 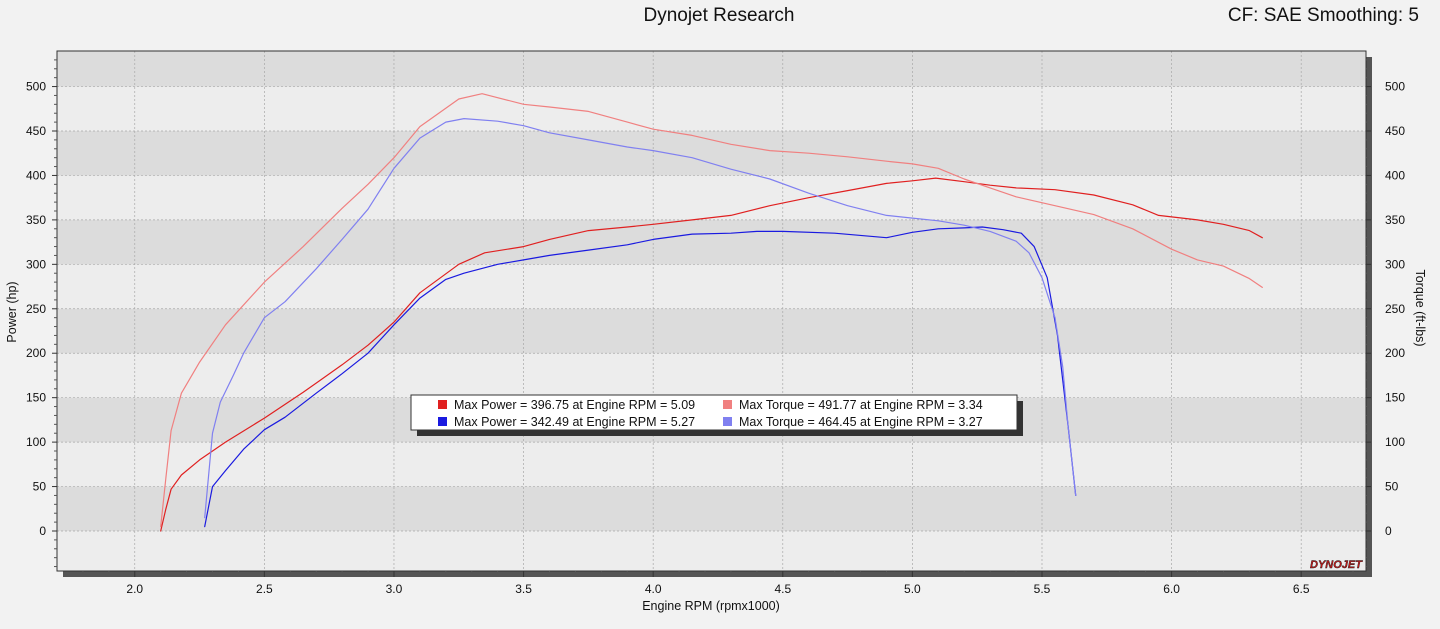 What do you see at coordinates (36, 87) in the screenshot?
I see `y-tick-label-left: 500` at bounding box center [36, 87].